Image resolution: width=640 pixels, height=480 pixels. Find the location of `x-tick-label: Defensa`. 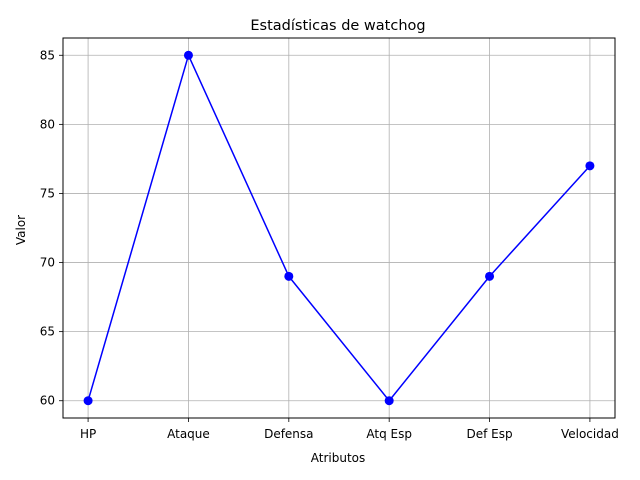

x-tick-label: Defensa is located at coordinates (288, 434).